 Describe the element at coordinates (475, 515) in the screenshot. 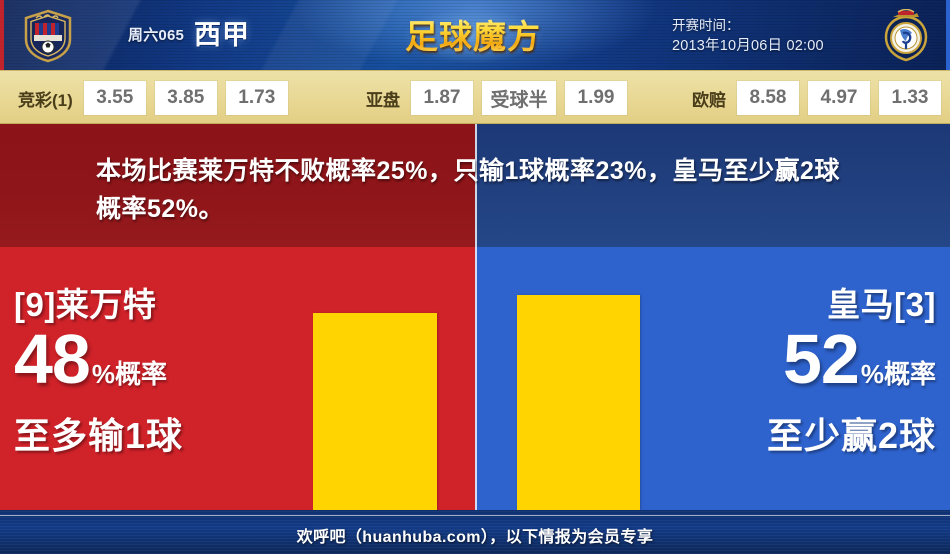

I see `footer-divider` at that location.